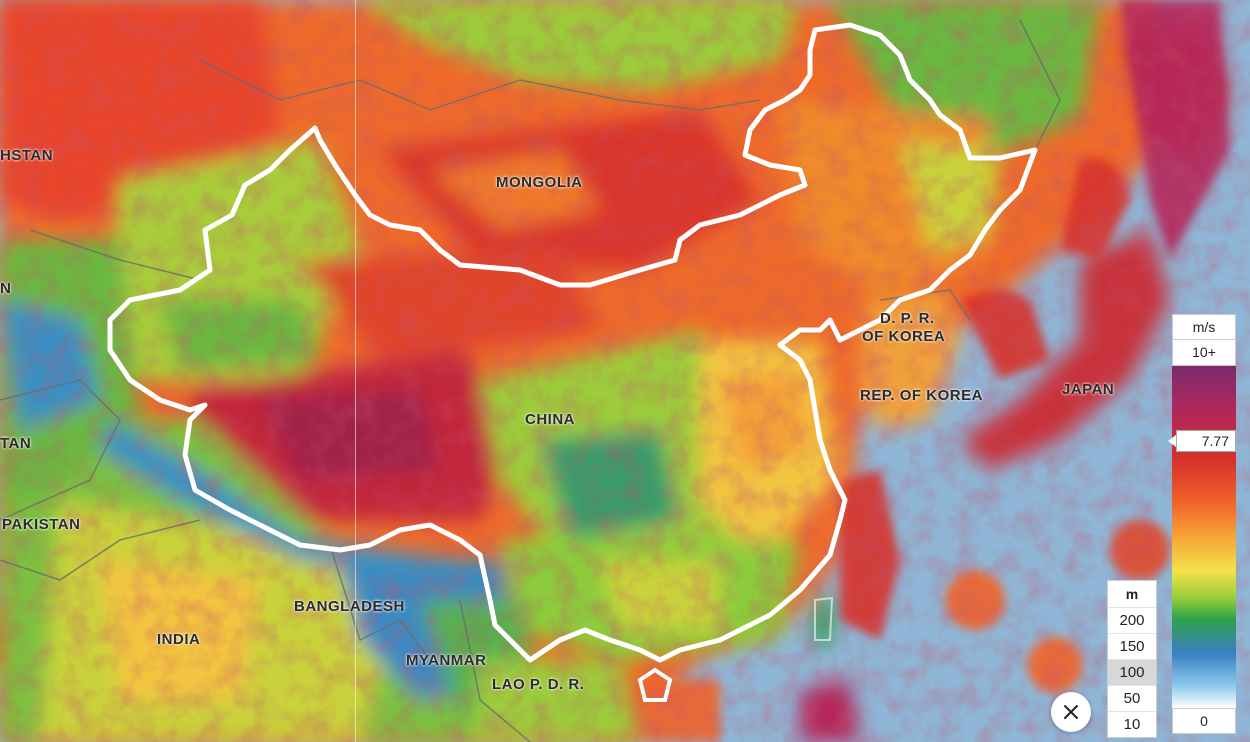 The height and width of the screenshot is (742, 1250). Describe the element at coordinates (1088, 389) in the screenshot. I see `label-japan: JAPAN` at that location.